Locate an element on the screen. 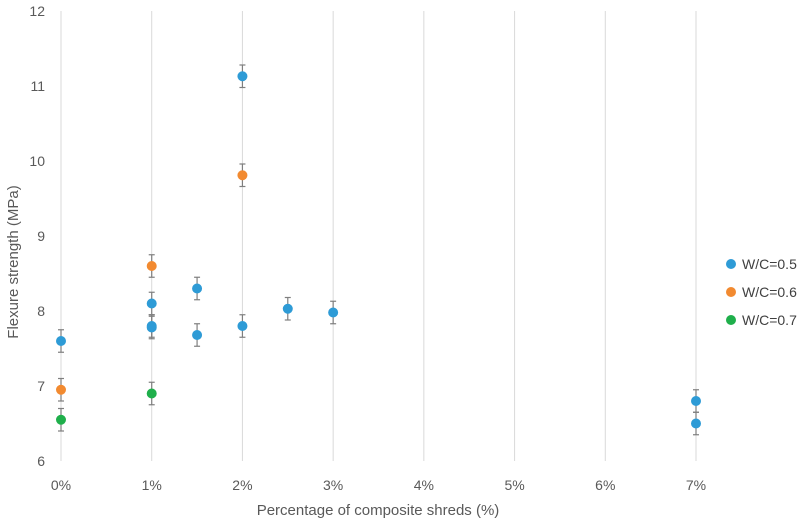 This screenshot has height=523, width=809. x-tick-label: 4% is located at coordinates (424, 485).